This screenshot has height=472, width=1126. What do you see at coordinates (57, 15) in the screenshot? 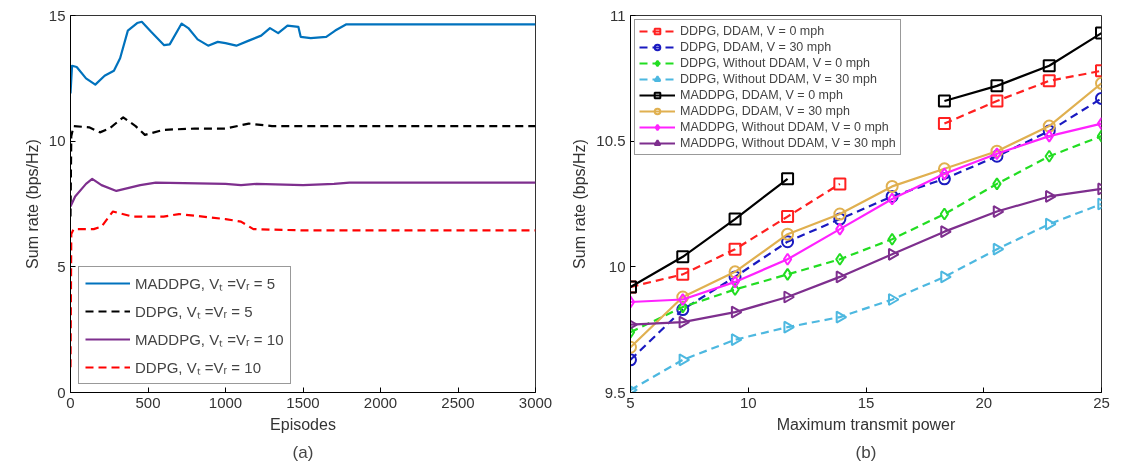
I see `y-tick-label: 15` at bounding box center [57, 15].